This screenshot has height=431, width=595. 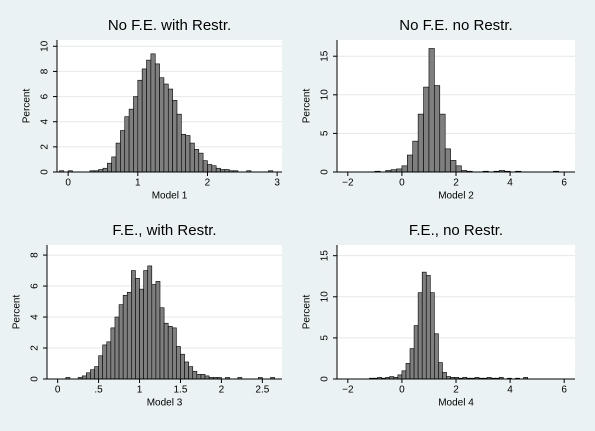 What do you see at coordinates (98, 390) in the screenshot?
I see `x-tick-label: .5` at bounding box center [98, 390].